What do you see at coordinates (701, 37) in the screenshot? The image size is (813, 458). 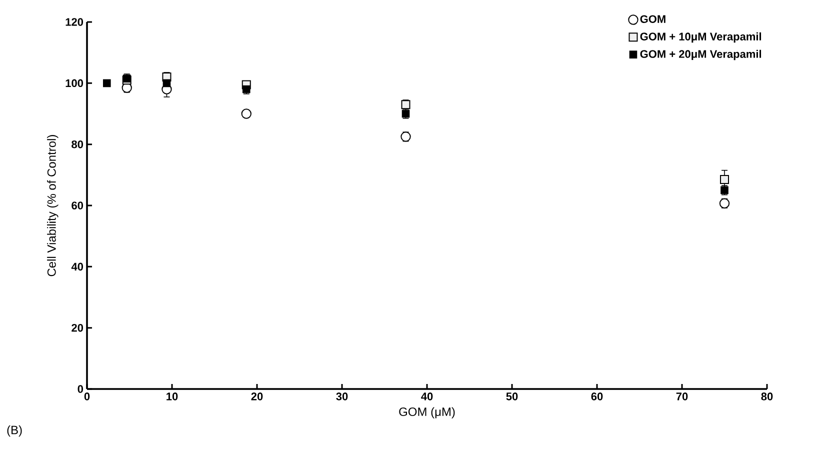 I see `legend-label: GOM + 10μM Verapamil` at bounding box center [701, 37].